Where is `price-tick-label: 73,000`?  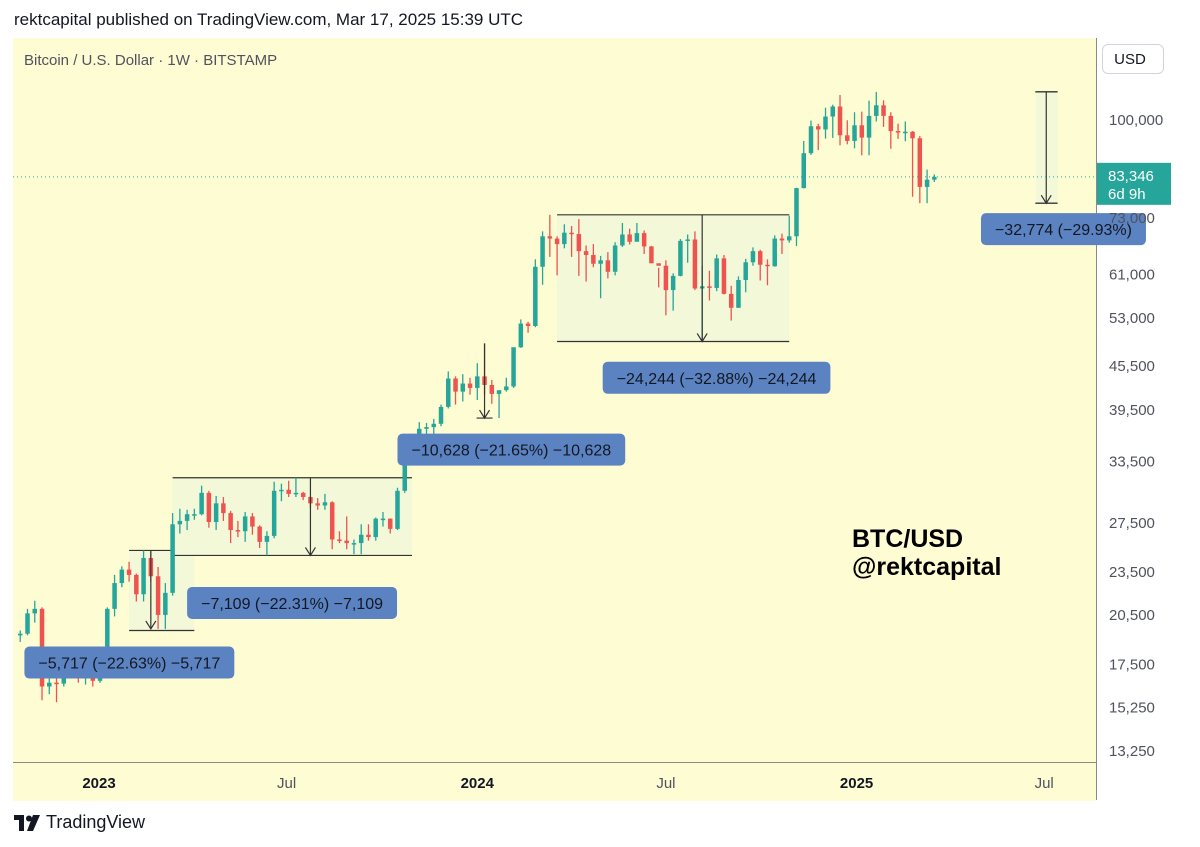
price-tick-label: 73,000 is located at coordinates (1132, 218).